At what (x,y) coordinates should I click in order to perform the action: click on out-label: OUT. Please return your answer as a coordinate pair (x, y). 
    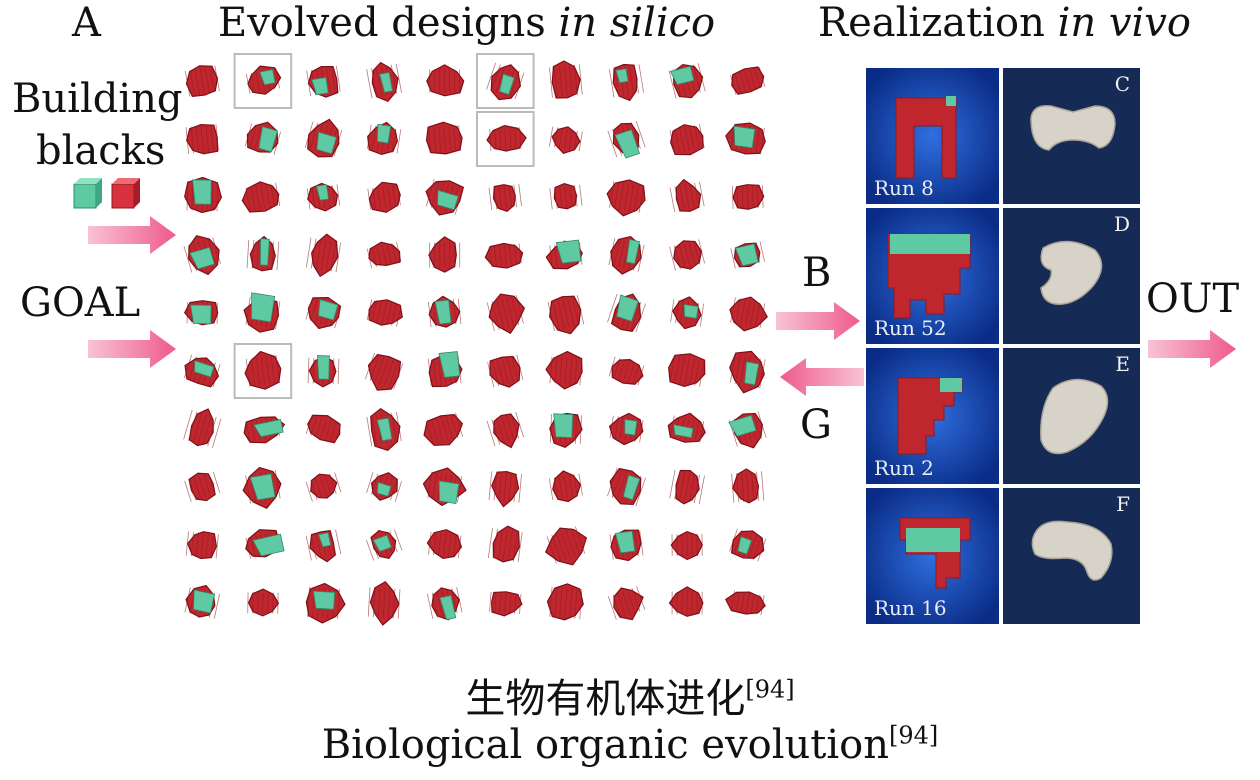
    Looking at the image, I should click on (1193, 299).